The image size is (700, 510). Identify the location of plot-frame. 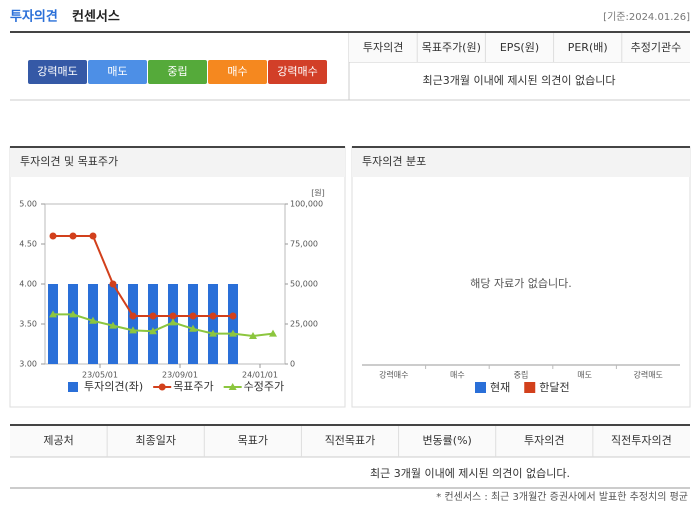
(165, 284).